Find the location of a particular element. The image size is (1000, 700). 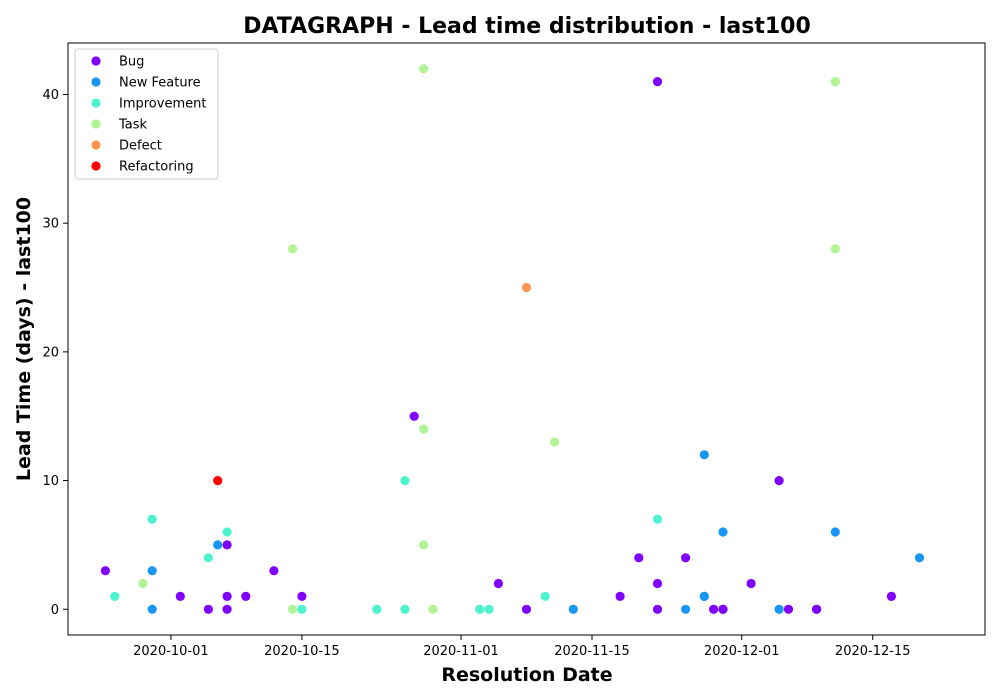

legend-label-refactoring: Refactoring is located at coordinates (156, 167).